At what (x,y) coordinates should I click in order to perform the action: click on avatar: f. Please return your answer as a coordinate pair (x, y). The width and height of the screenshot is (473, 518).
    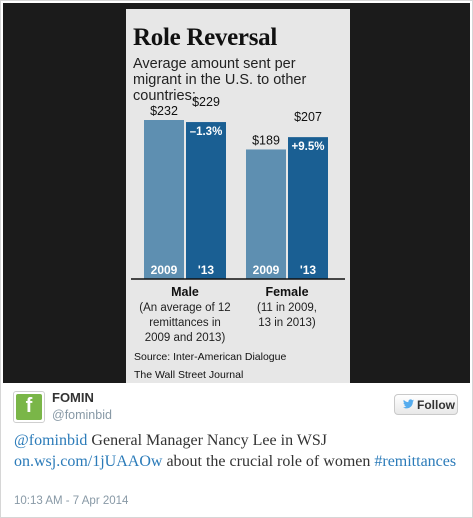
    Looking at the image, I should click on (29, 407).